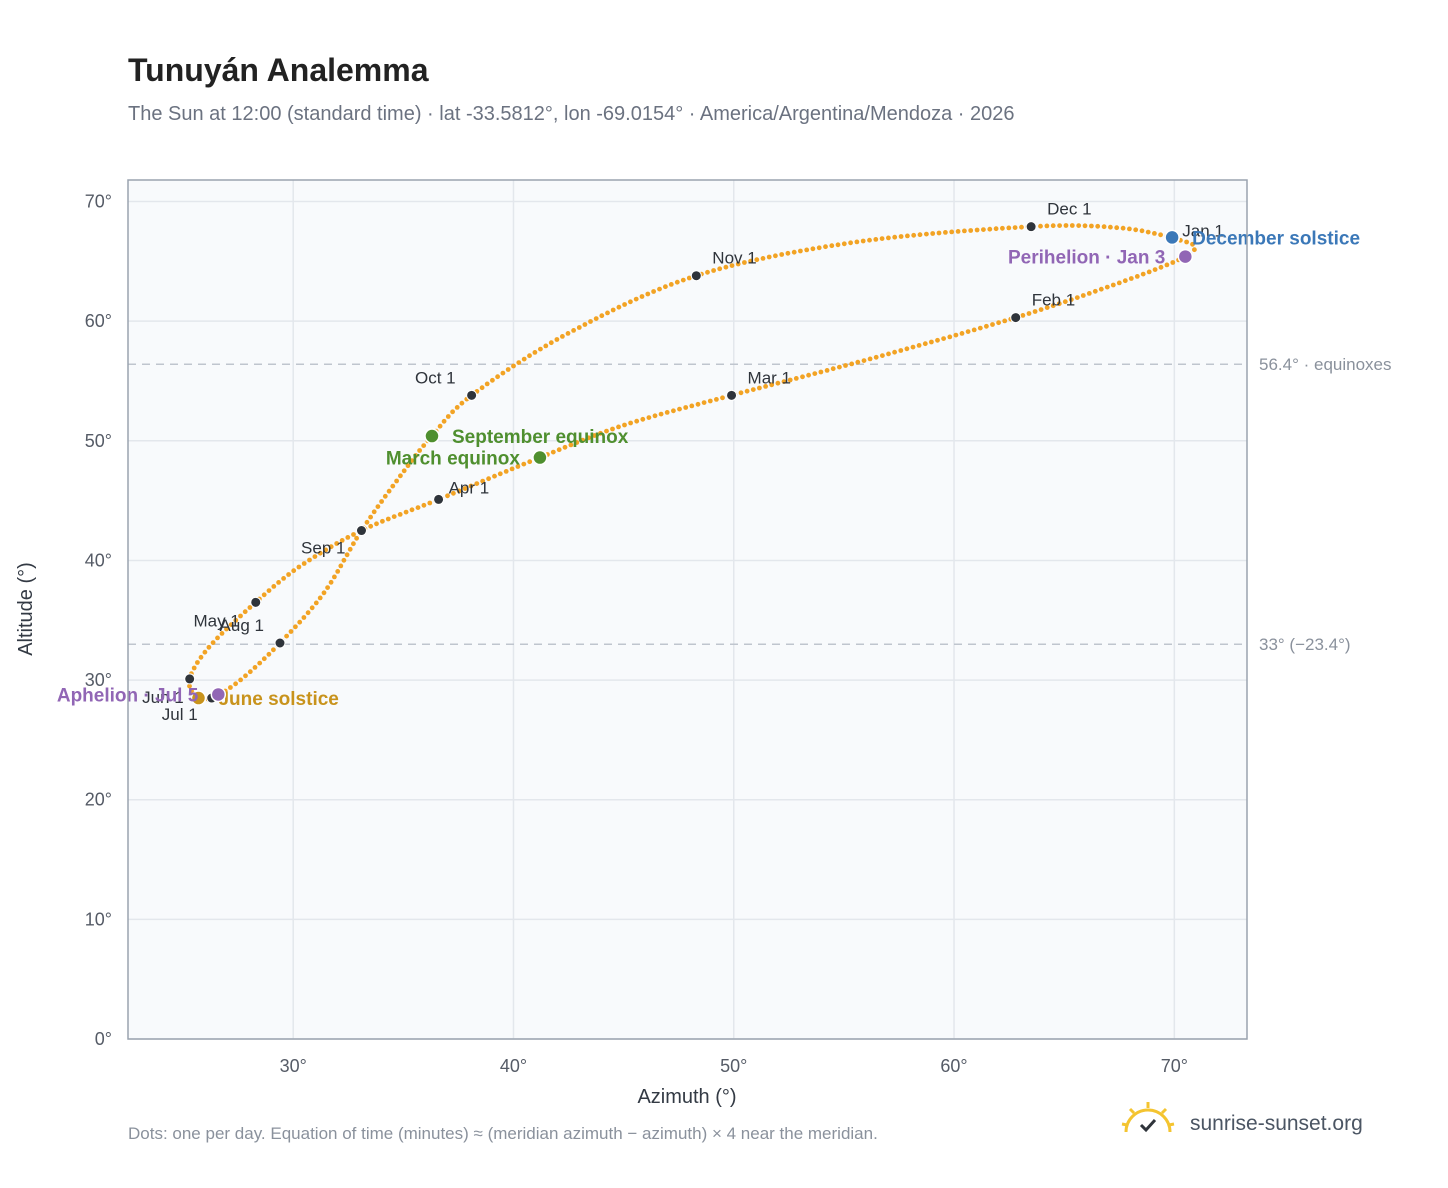  I want to click on month-label: Jan 1, so click(1203, 231).